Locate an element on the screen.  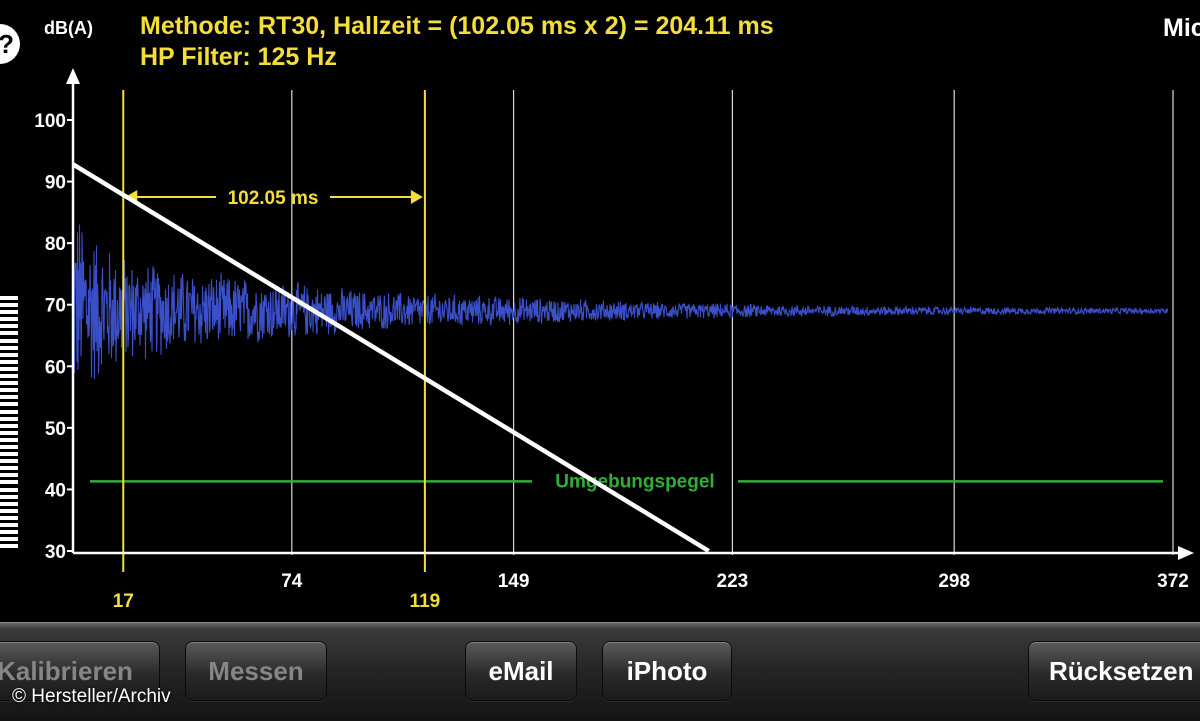
y-tick-label: 100 is located at coordinates (50, 121).